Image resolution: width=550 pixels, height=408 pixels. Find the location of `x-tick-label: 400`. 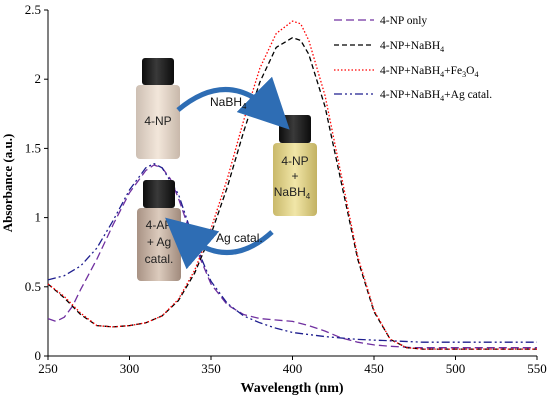

x-tick-label: 400 is located at coordinates (293, 368).